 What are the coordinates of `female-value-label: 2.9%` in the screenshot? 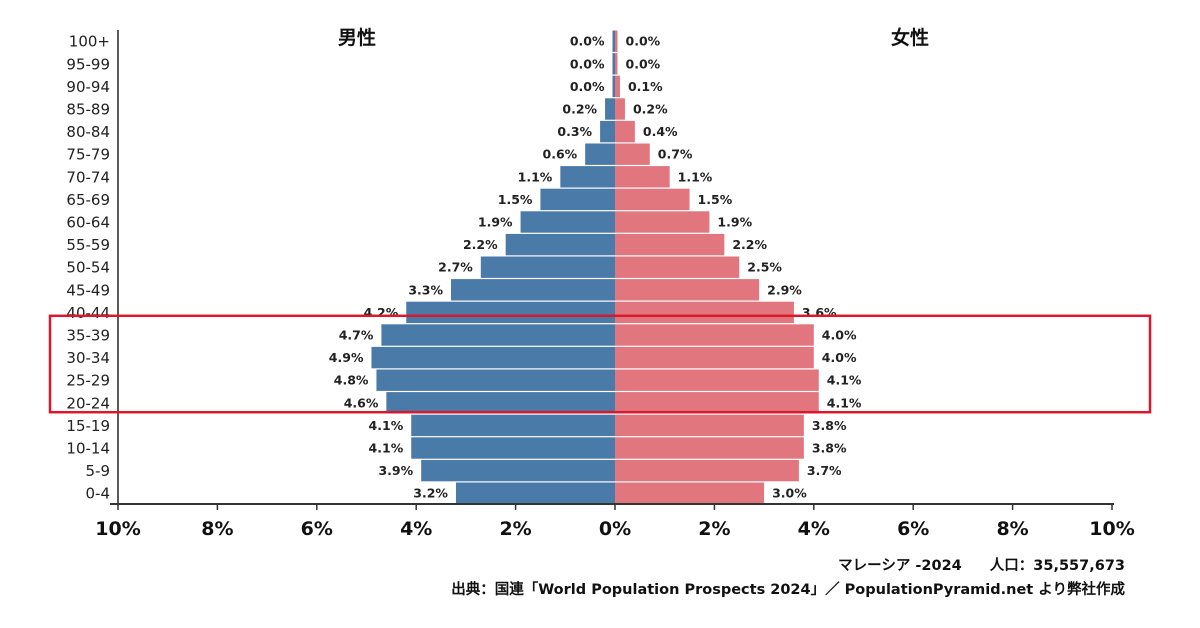 It's located at (784, 289).